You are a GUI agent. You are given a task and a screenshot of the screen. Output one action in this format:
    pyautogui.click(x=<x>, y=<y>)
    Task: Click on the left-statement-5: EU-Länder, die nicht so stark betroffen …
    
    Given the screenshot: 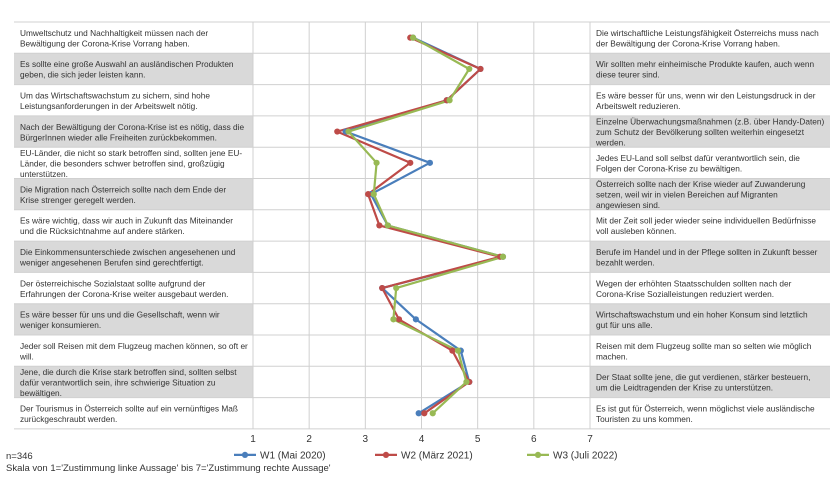 What is the action you would take?
    pyautogui.click(x=131, y=163)
    